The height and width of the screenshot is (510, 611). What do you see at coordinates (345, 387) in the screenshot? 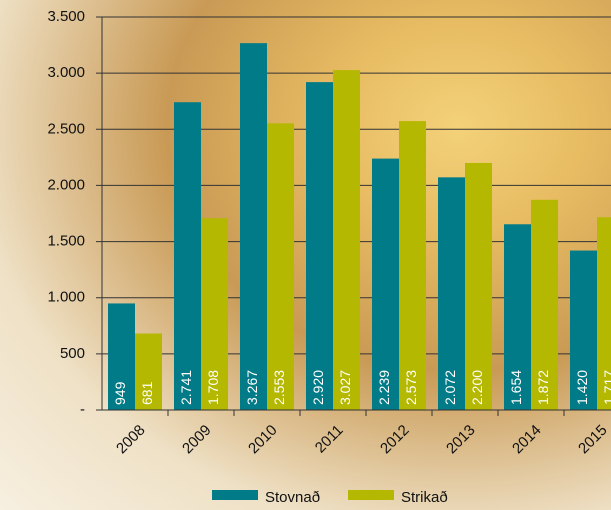
I see `value-label: 3.027` at bounding box center [345, 387].